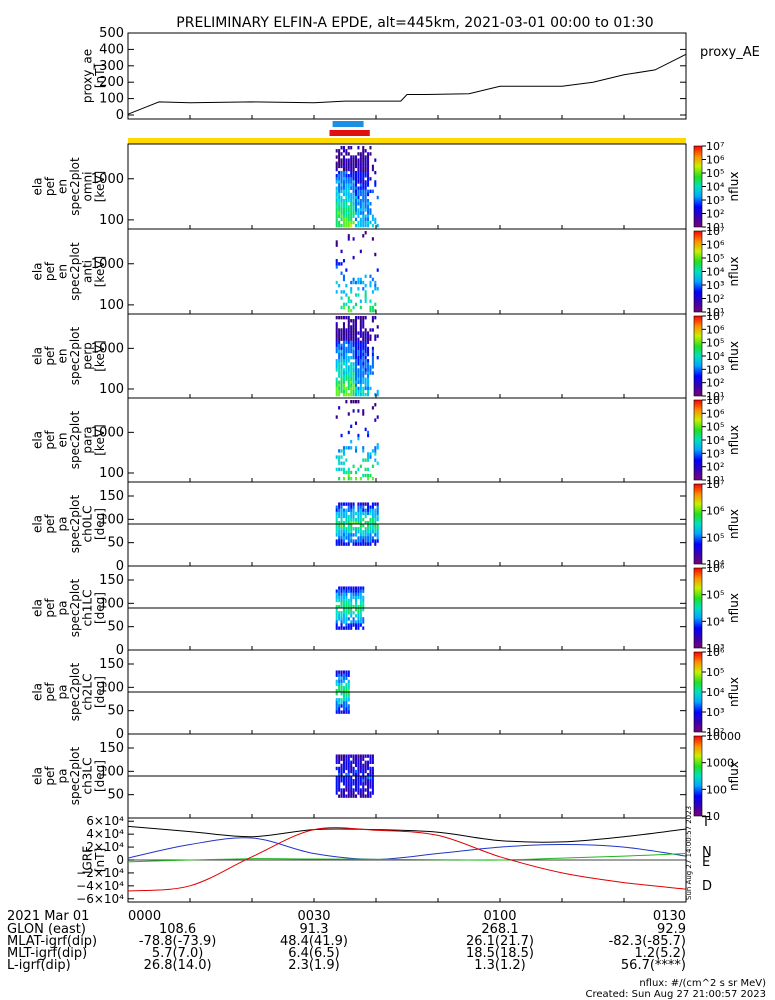  What do you see at coordinates (698, 608) in the screenshot?
I see `ch1LC-colorbar` at bounding box center [698, 608].